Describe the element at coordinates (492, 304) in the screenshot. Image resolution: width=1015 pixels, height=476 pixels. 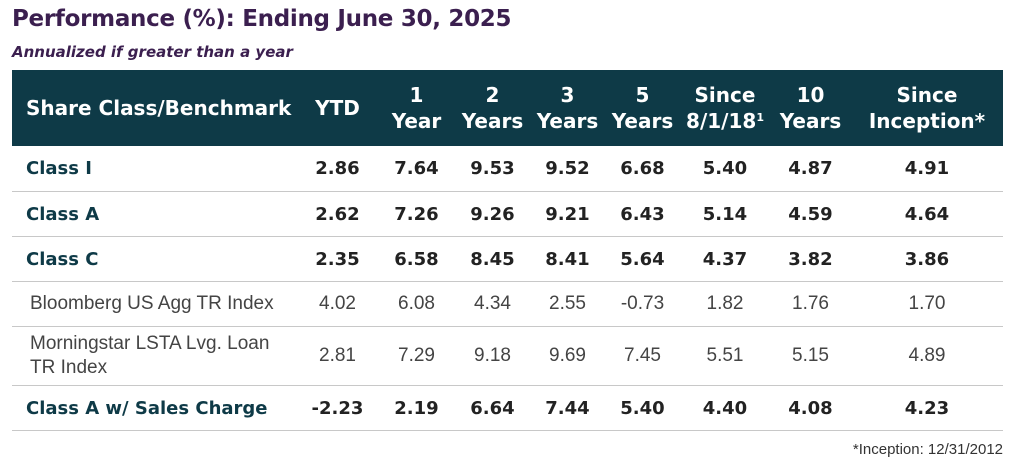
I see `cell-2-years: 4.34` at that location.